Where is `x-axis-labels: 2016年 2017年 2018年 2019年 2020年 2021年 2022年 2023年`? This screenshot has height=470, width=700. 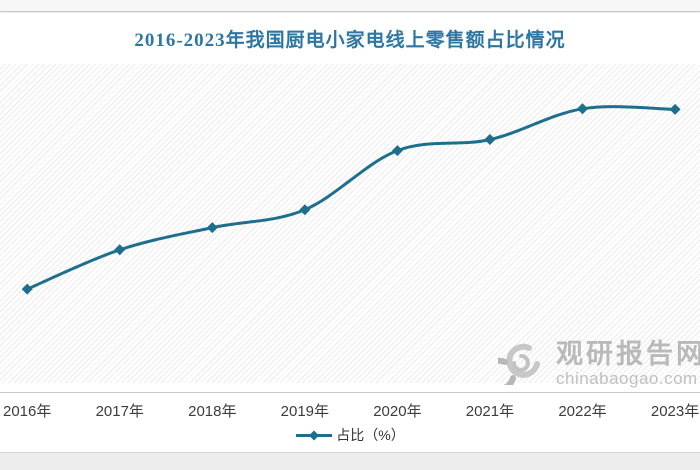
x-axis-labels: 2016年 2017年 2018年 2019年 2020年 2021年 2022年 2023年 is located at coordinates (350, 410).